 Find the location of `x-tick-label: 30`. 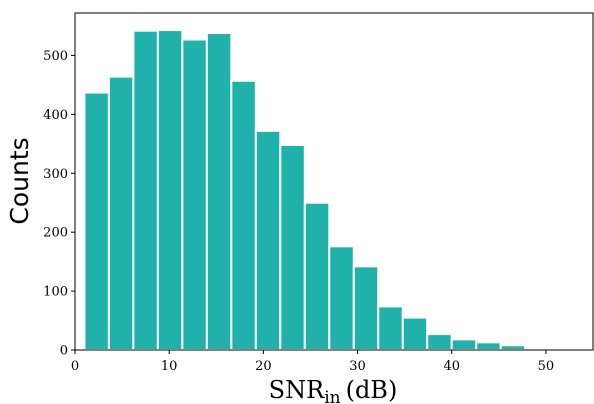

x-tick-label: 30 is located at coordinates (357, 366).